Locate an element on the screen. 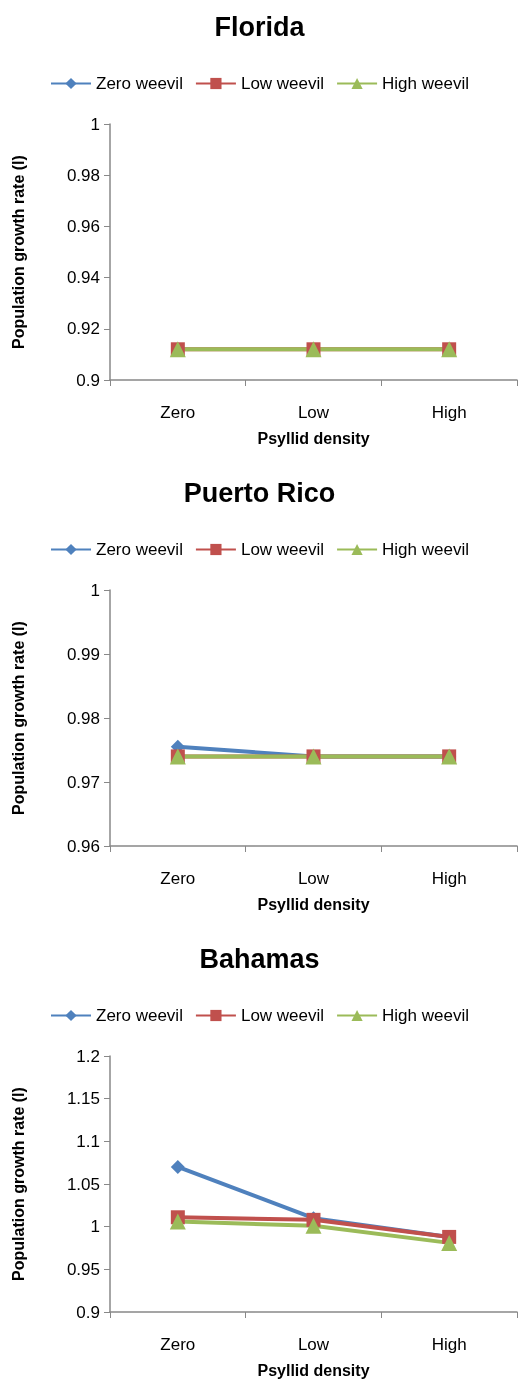  y-tick-label: 1.1 is located at coordinates (88, 1141).